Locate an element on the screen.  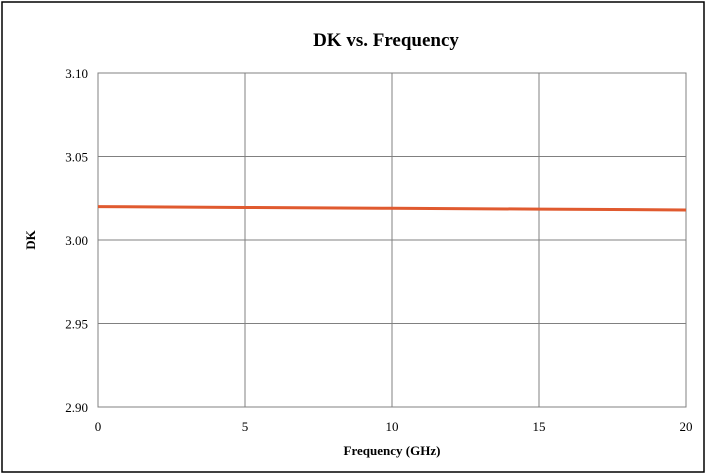
x-tick-label: 5 is located at coordinates (245, 426).